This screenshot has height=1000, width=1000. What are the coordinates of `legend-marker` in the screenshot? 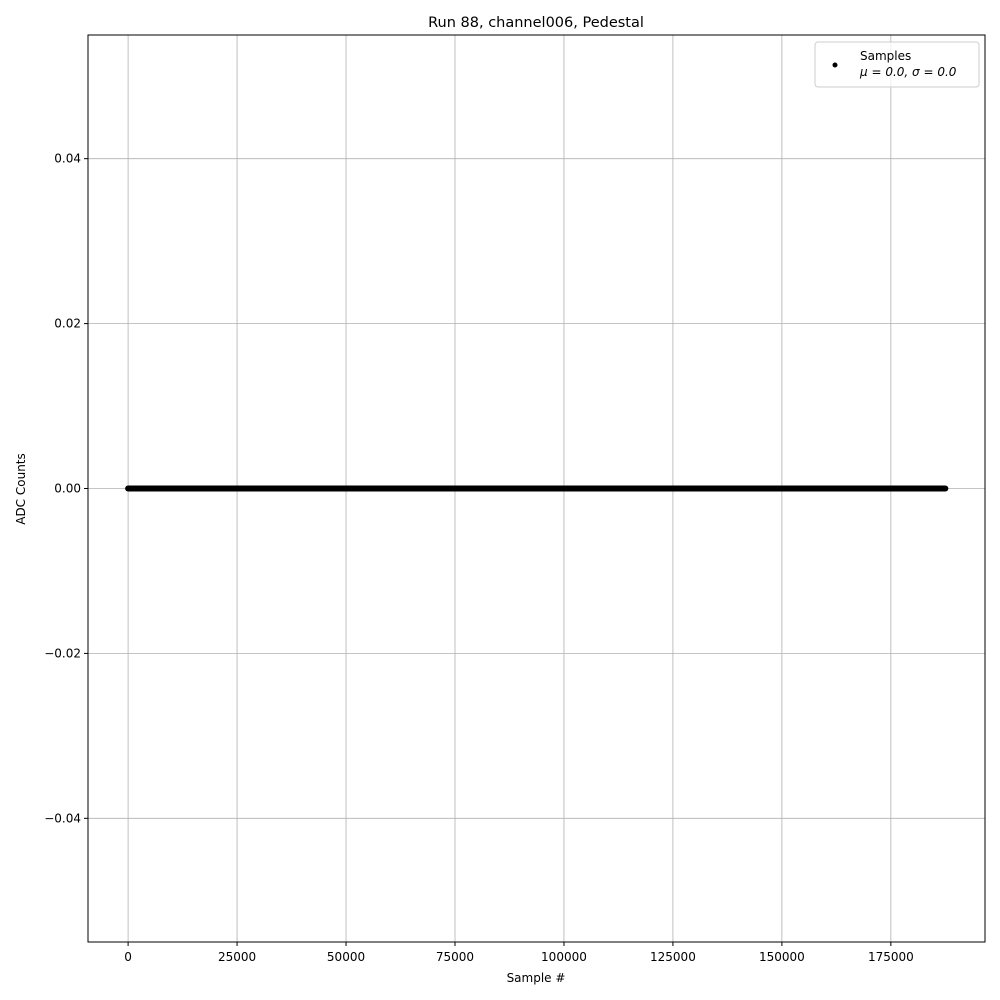 It's located at (835, 65).